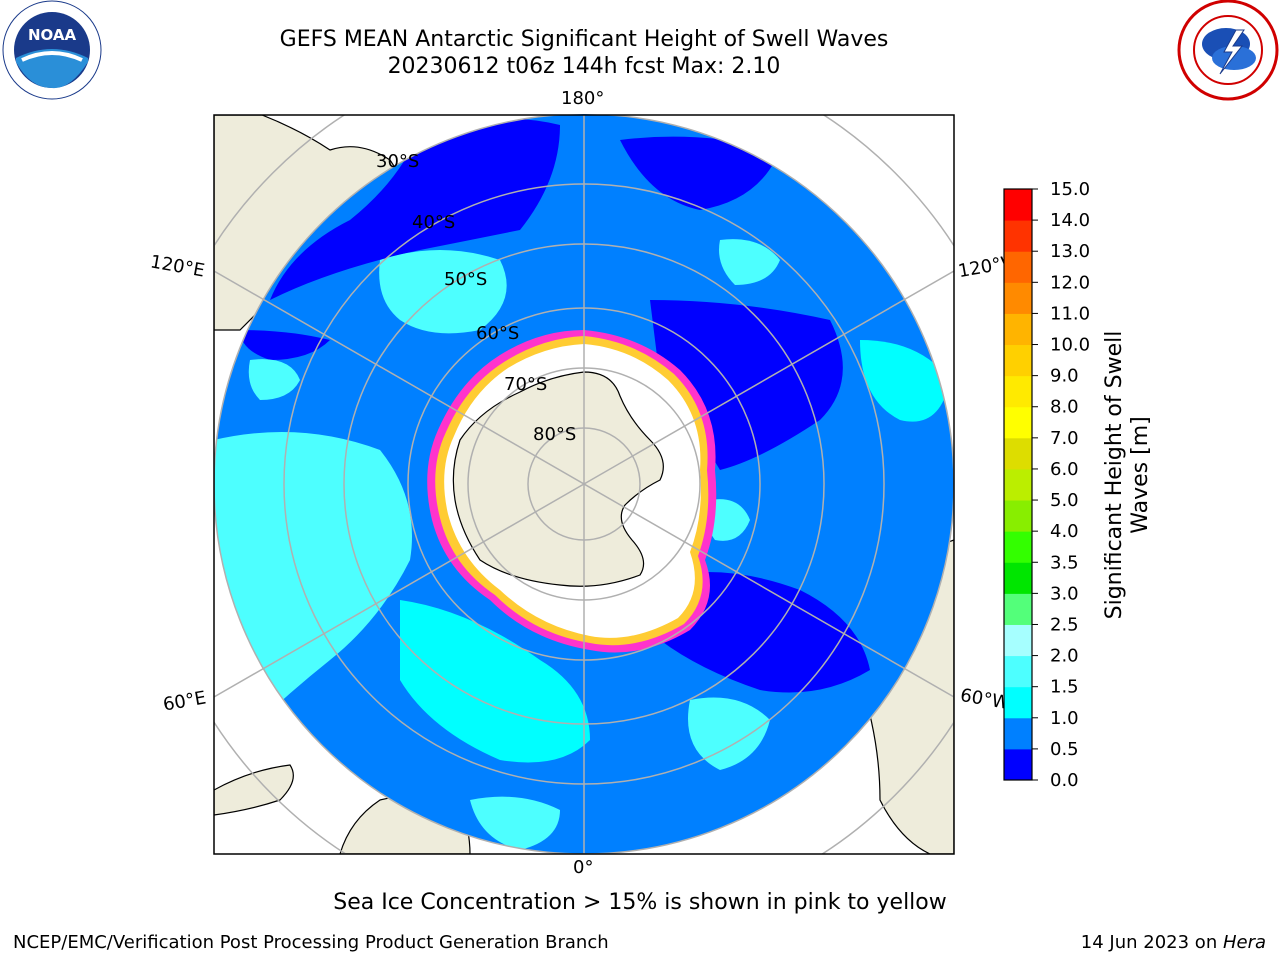 Image resolution: width=1280 pixels, height=960 pixels. I want to click on nws-logo, so click(1228, 50).